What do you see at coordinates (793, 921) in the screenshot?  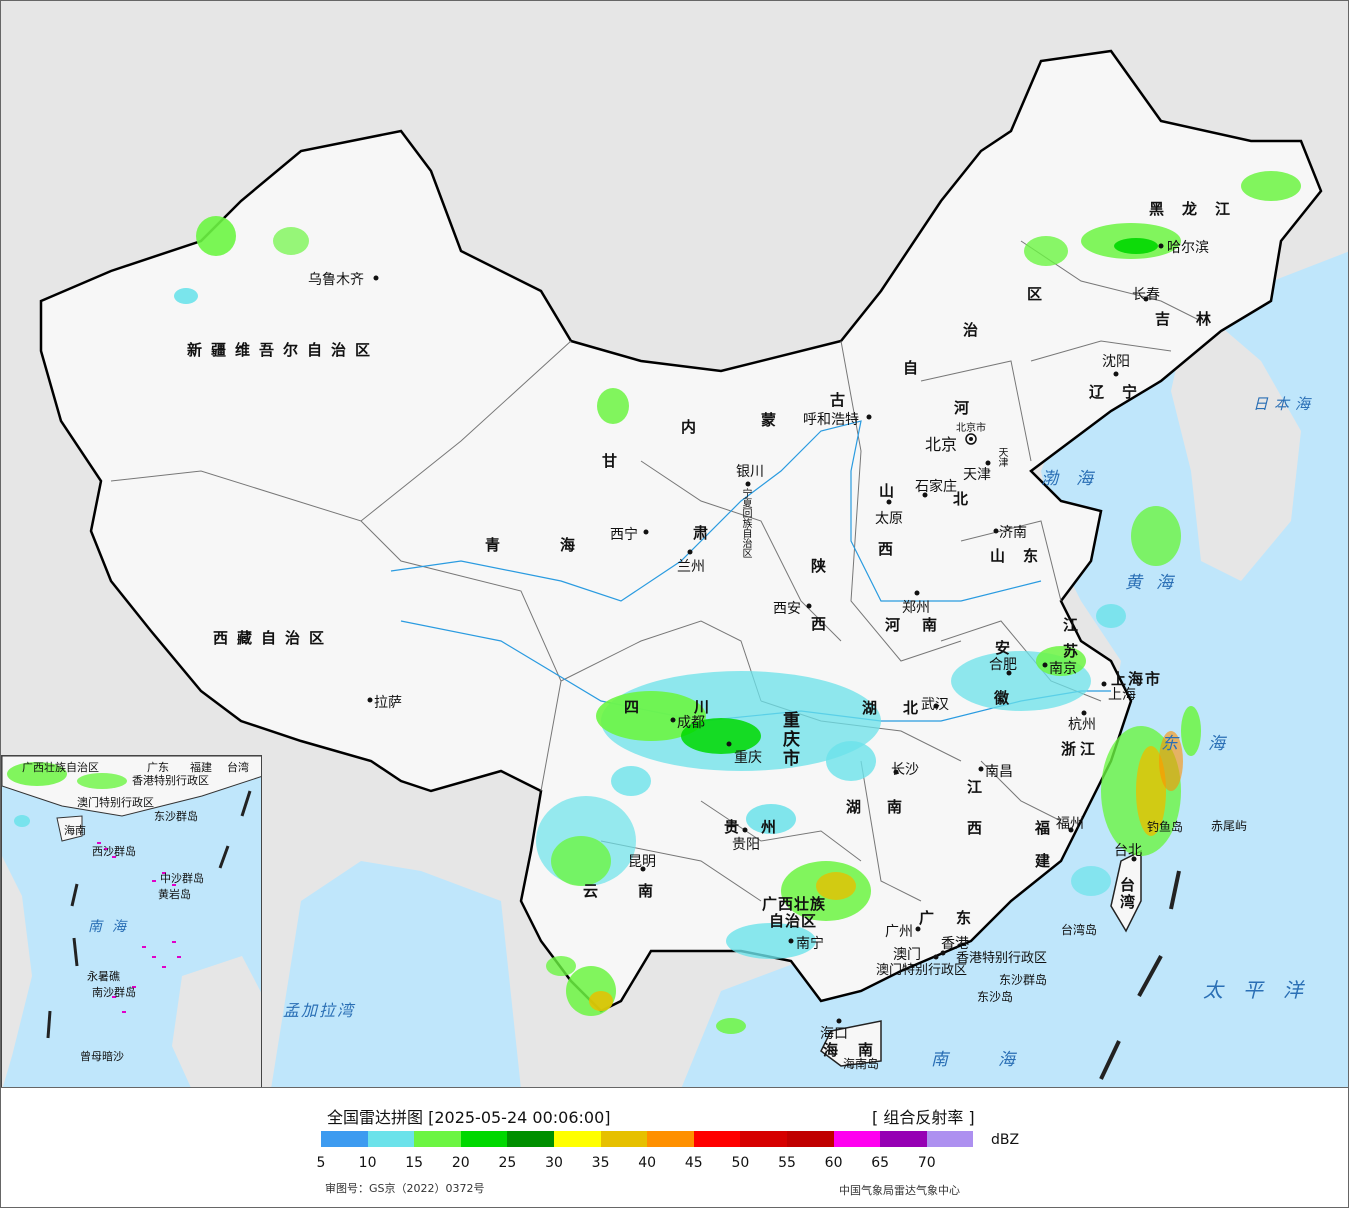 I see `region-label-guangxi-b: 自治区` at bounding box center [793, 921].